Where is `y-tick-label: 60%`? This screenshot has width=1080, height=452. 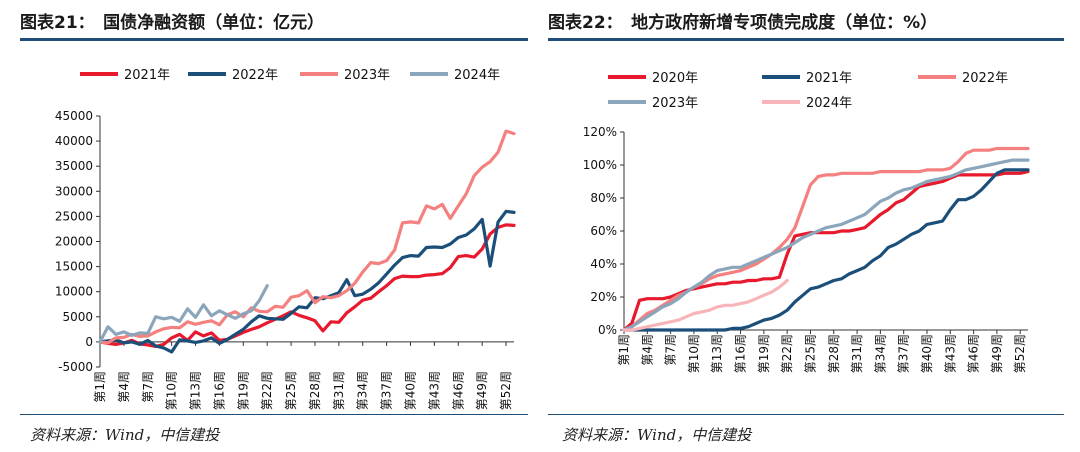
y-tick-label: 60% is located at coordinates (603, 231).